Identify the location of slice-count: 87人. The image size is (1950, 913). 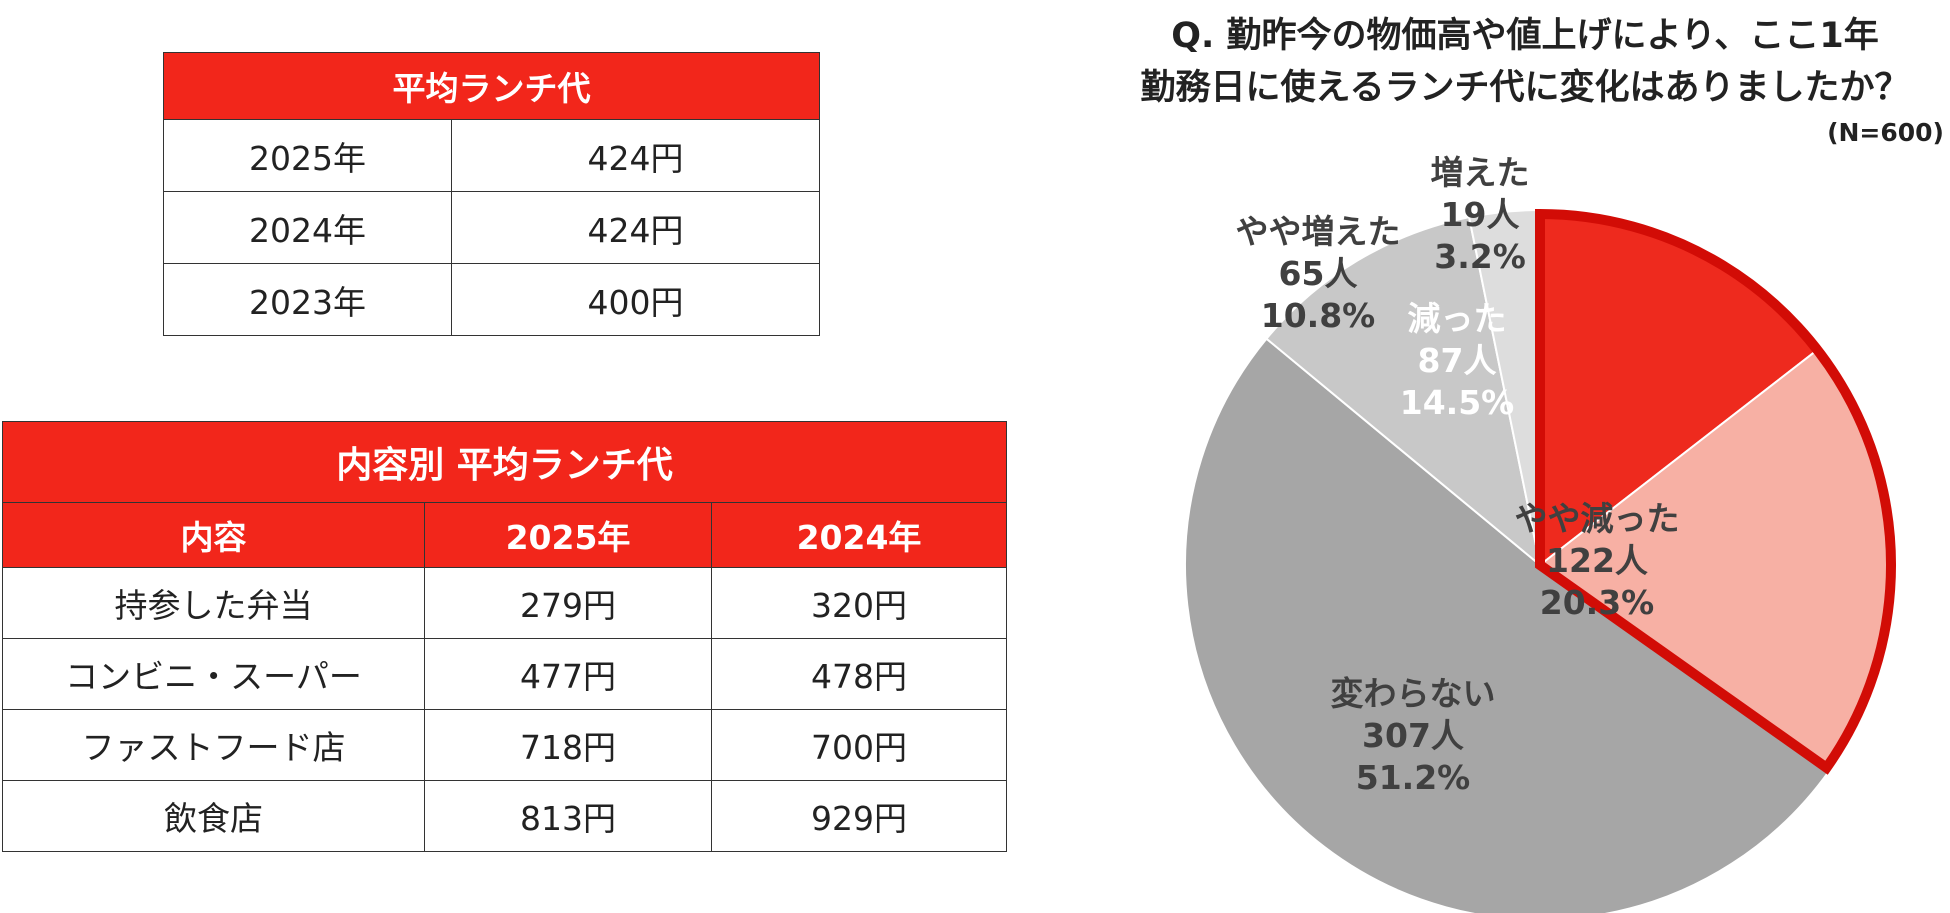
(1457, 360).